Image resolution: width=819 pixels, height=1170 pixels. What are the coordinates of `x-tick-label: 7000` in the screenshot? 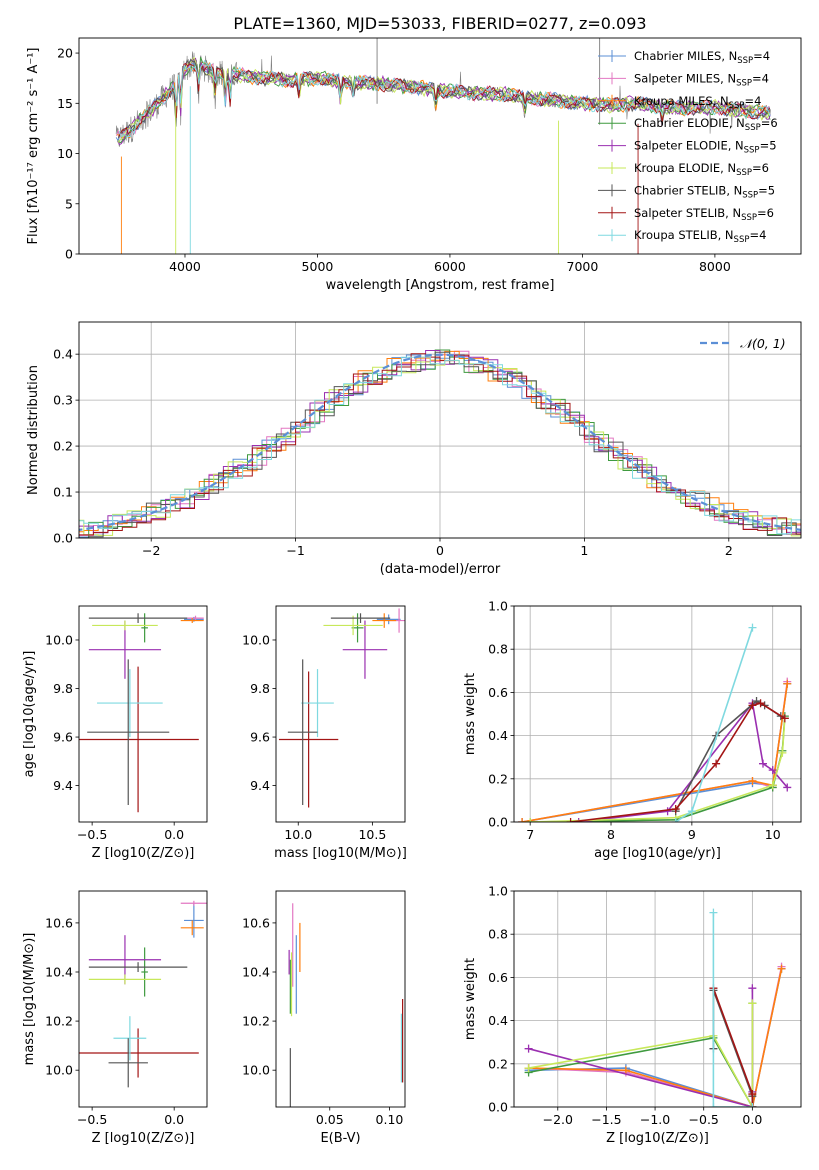 It's located at (583, 266).